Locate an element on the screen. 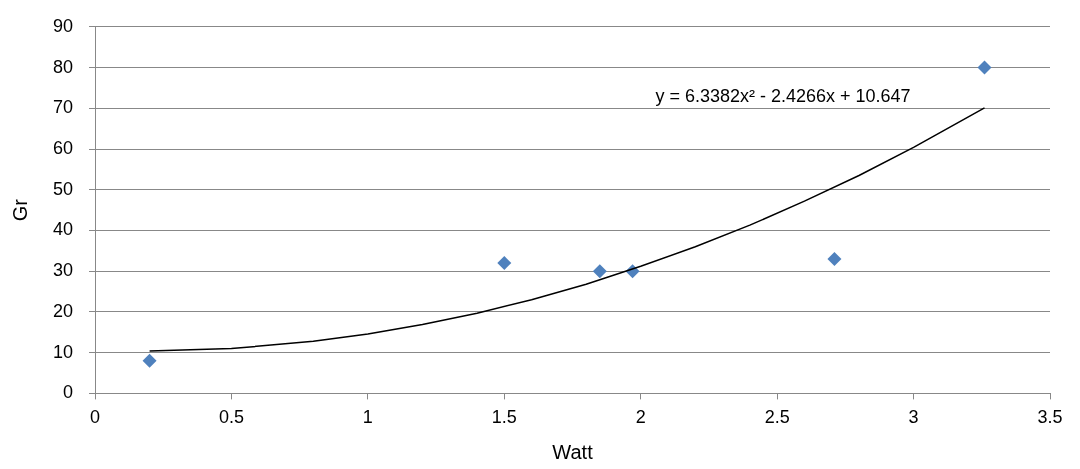  y-tick-label: 0 is located at coordinates (68, 392).